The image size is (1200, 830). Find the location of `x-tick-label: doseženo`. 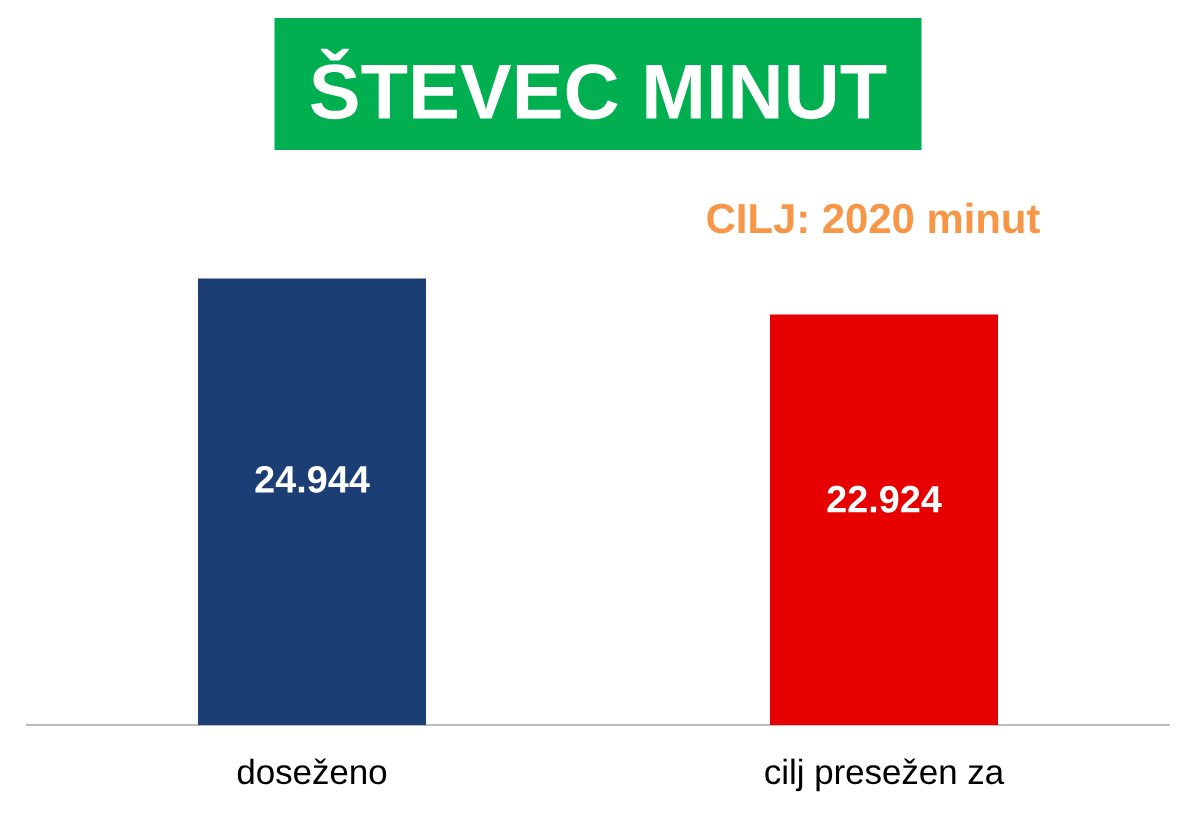

x-tick-label: doseženo is located at coordinates (312, 771).